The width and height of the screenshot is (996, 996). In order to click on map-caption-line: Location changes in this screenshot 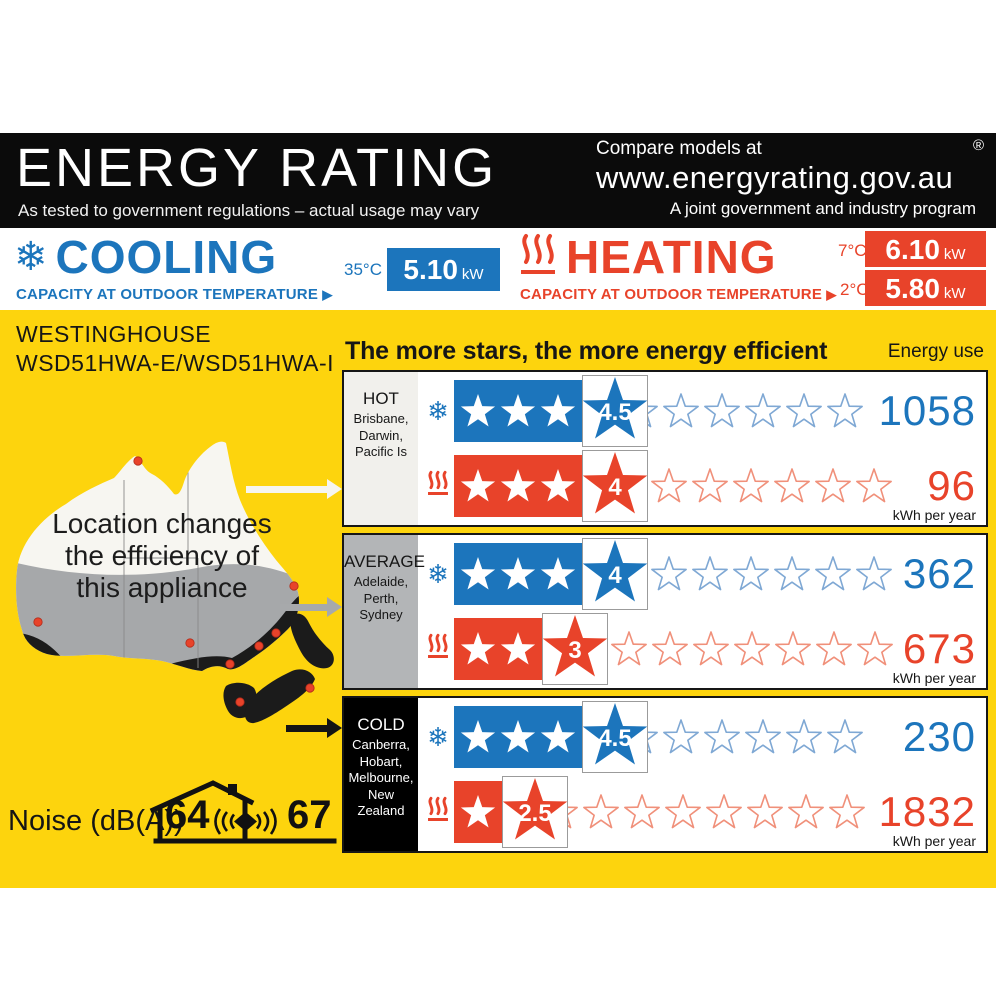, I will do `click(162, 523)`.